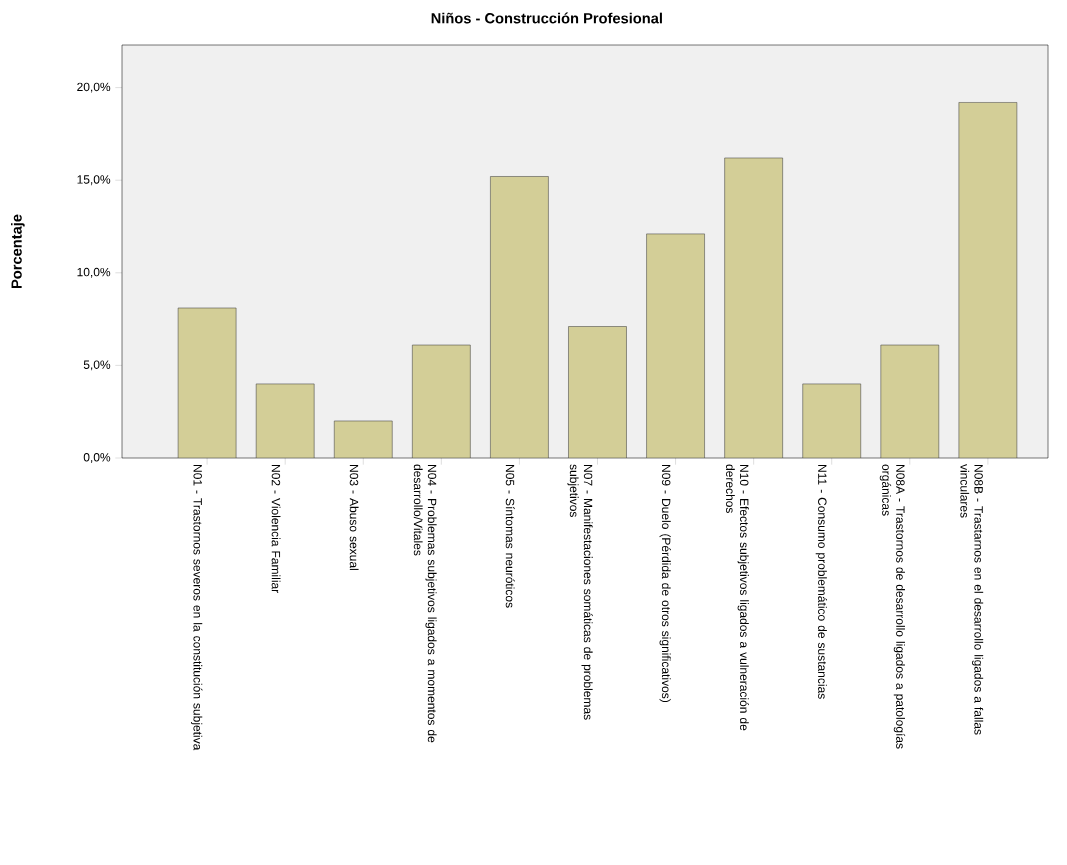 The image size is (1067, 865). Describe the element at coordinates (276, 529) in the screenshot. I see `x-tick-label: N02 - Violencia Familiar` at that location.